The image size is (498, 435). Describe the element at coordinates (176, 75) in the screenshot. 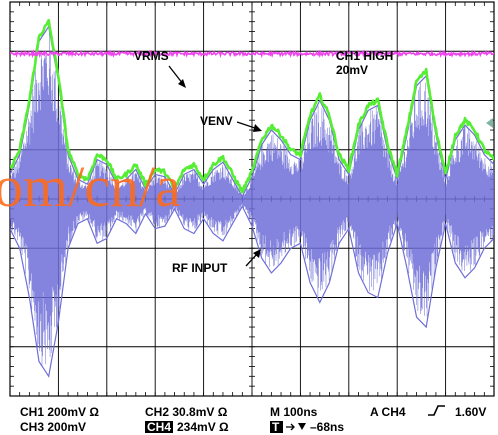

I see `vrms-arrow` at that location.